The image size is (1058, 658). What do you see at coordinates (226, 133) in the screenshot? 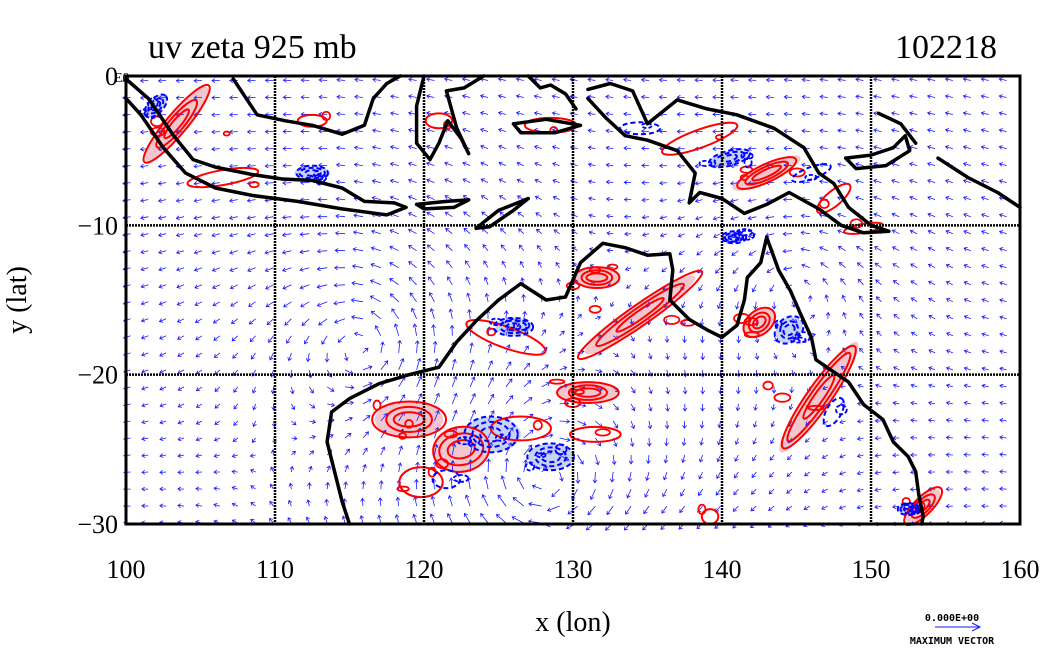
I see `positive-vorticity-blob-sumatra-coast` at bounding box center [226, 133].